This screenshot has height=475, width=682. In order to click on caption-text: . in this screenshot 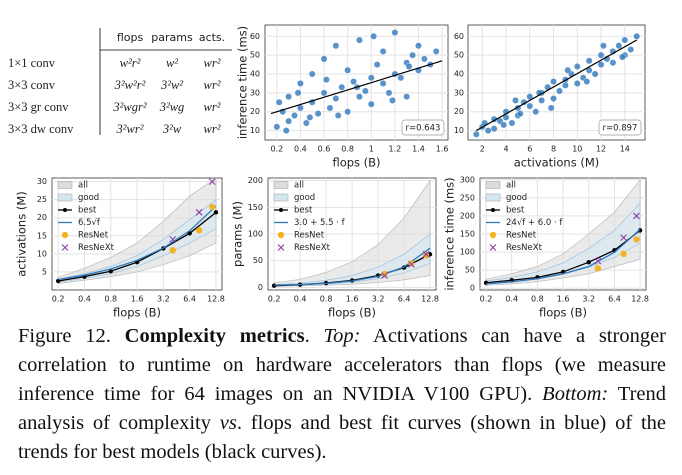, I will do `click(314, 336)`.